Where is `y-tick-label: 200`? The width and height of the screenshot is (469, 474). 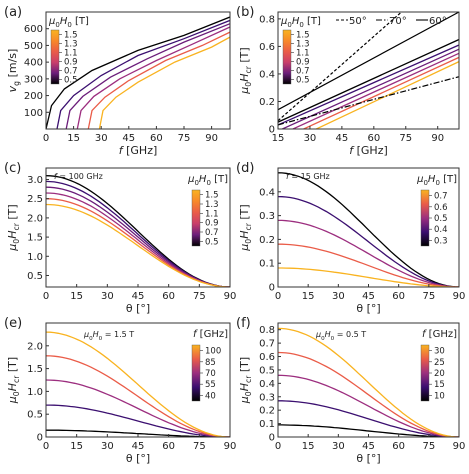 y-tick-label: 200 is located at coordinates (33, 96).